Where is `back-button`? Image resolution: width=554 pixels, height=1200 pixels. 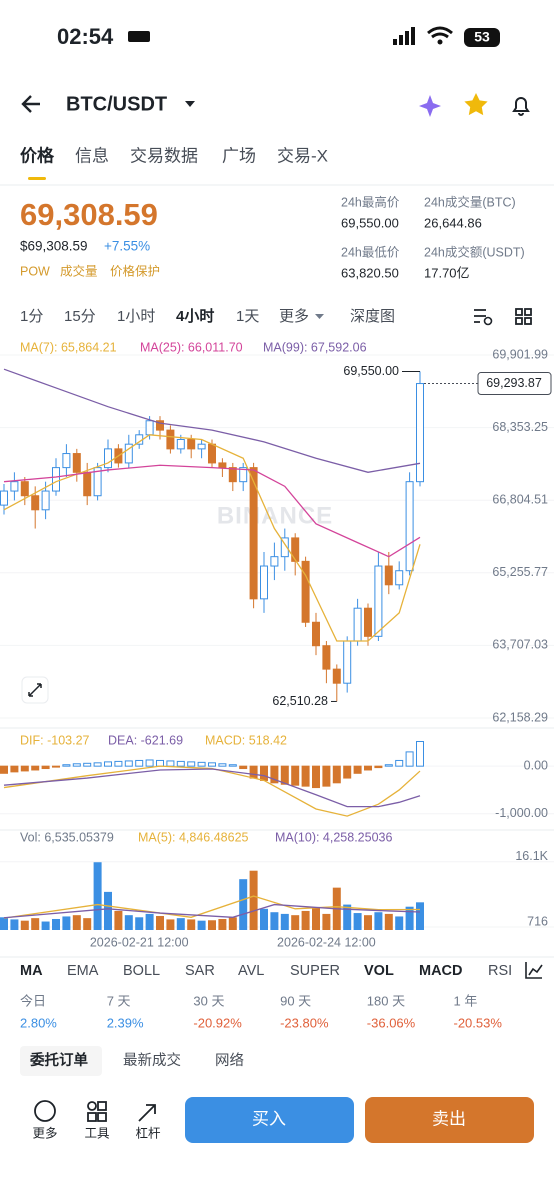 back-button is located at coordinates (30, 104).